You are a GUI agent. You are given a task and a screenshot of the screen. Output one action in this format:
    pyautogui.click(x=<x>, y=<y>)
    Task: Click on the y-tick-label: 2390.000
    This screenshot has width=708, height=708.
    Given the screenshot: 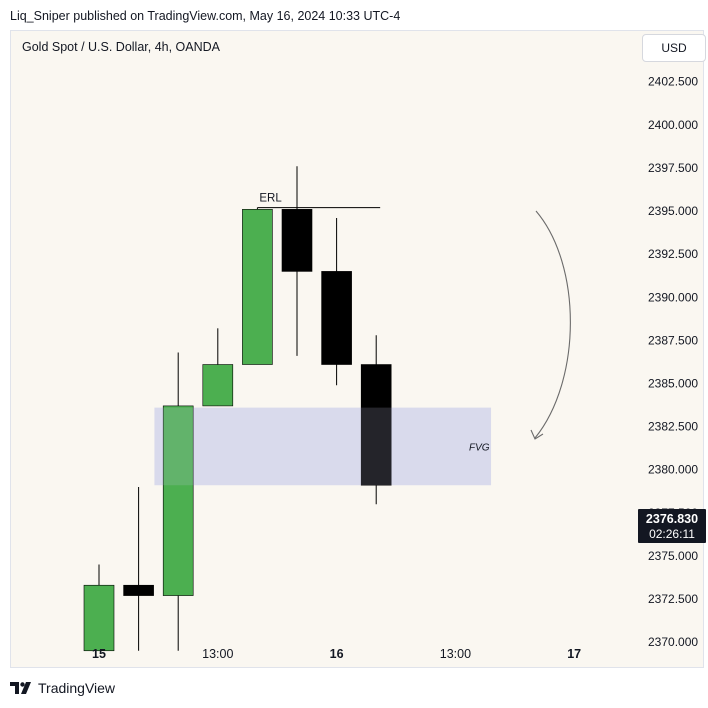 What is the action you would take?
    pyautogui.click(x=673, y=297)
    